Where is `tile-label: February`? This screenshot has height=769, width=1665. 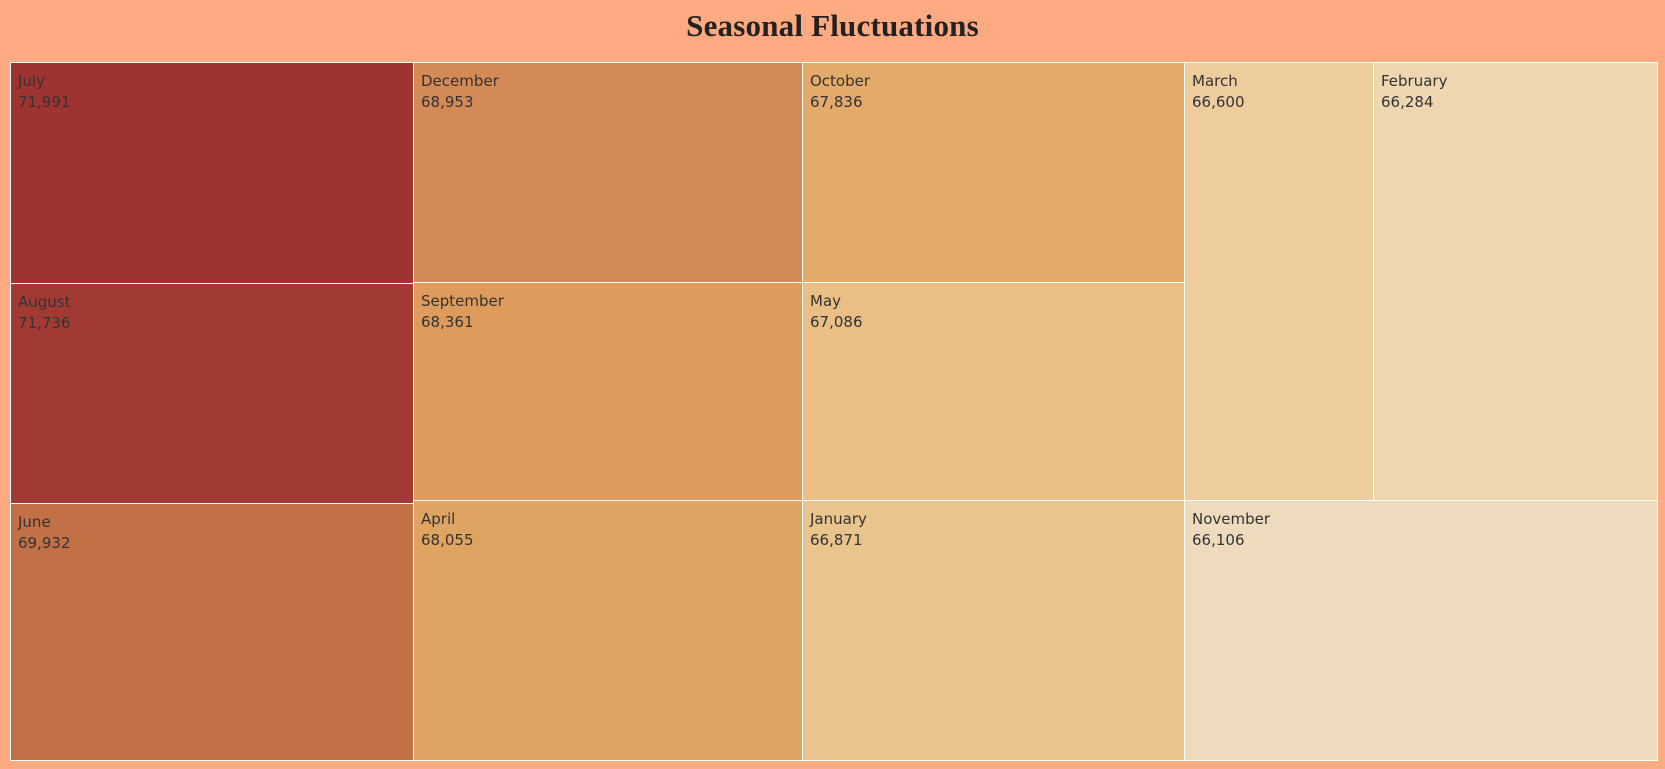 tile-label: February is located at coordinates (1414, 81).